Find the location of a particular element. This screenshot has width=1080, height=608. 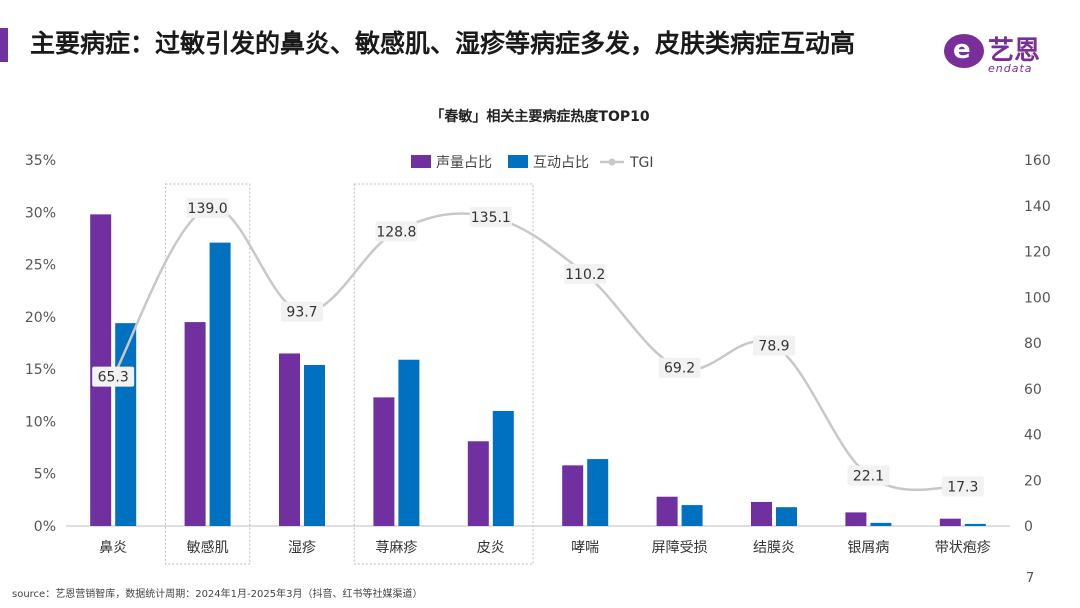

x-tick-label: 哮喘 is located at coordinates (585, 547).